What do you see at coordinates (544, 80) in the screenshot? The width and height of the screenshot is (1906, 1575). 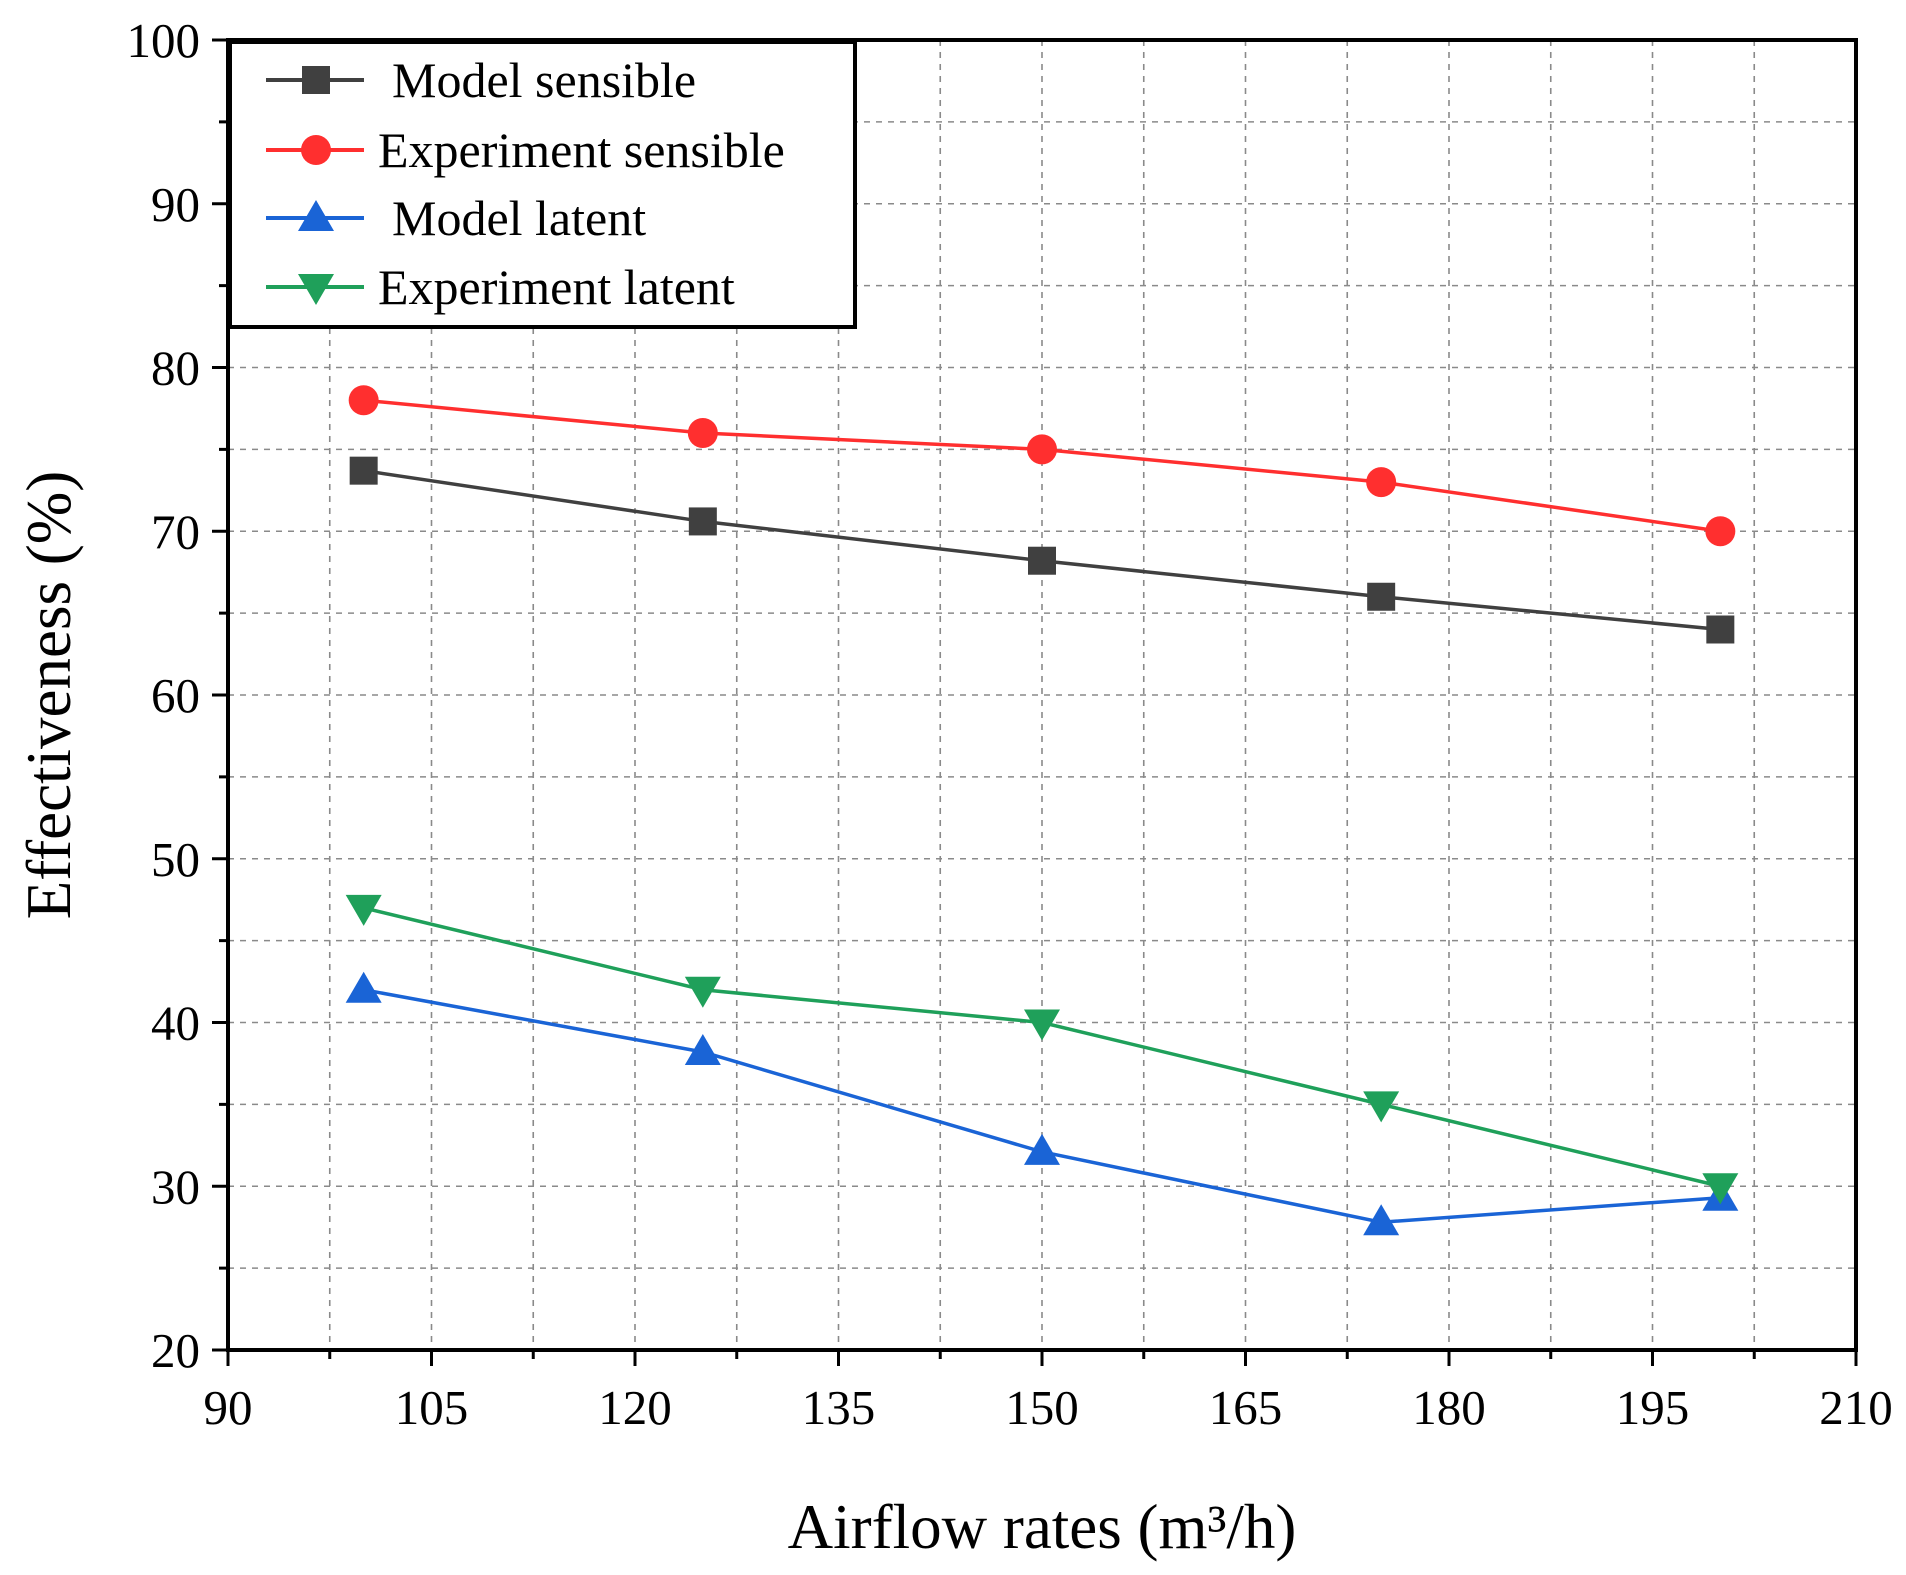 I see `legend-label-model-sensible: Model sensible` at bounding box center [544, 80].